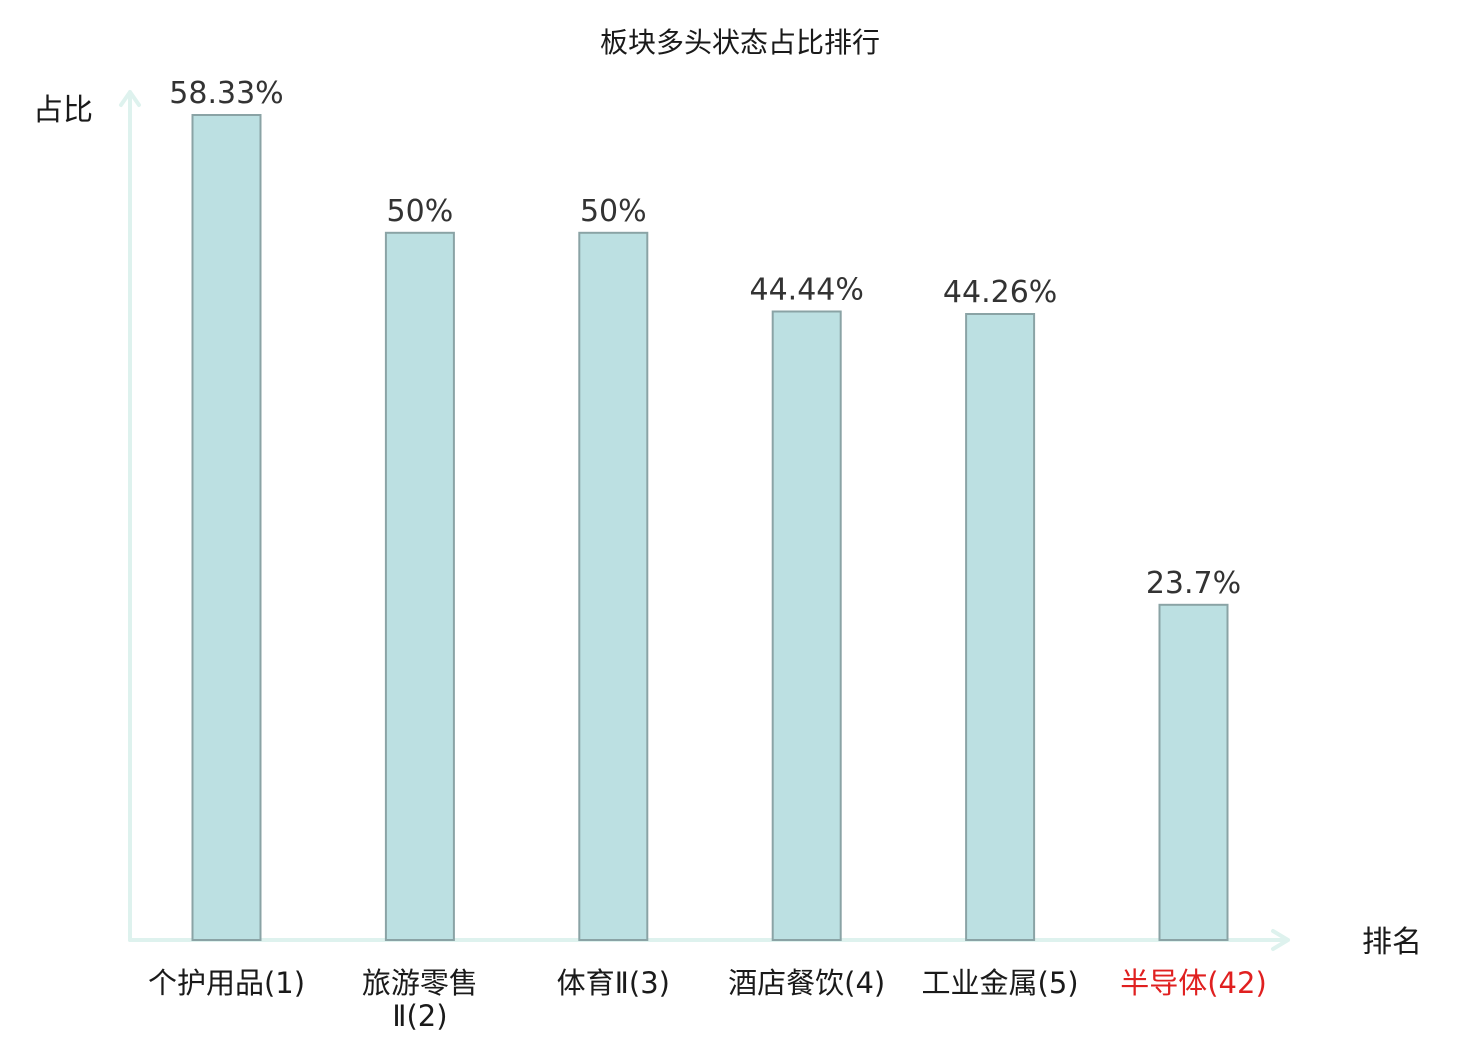 The height and width of the screenshot is (1040, 1480). I want to click on tick-label-1: 个护用品(1), so click(226, 983).